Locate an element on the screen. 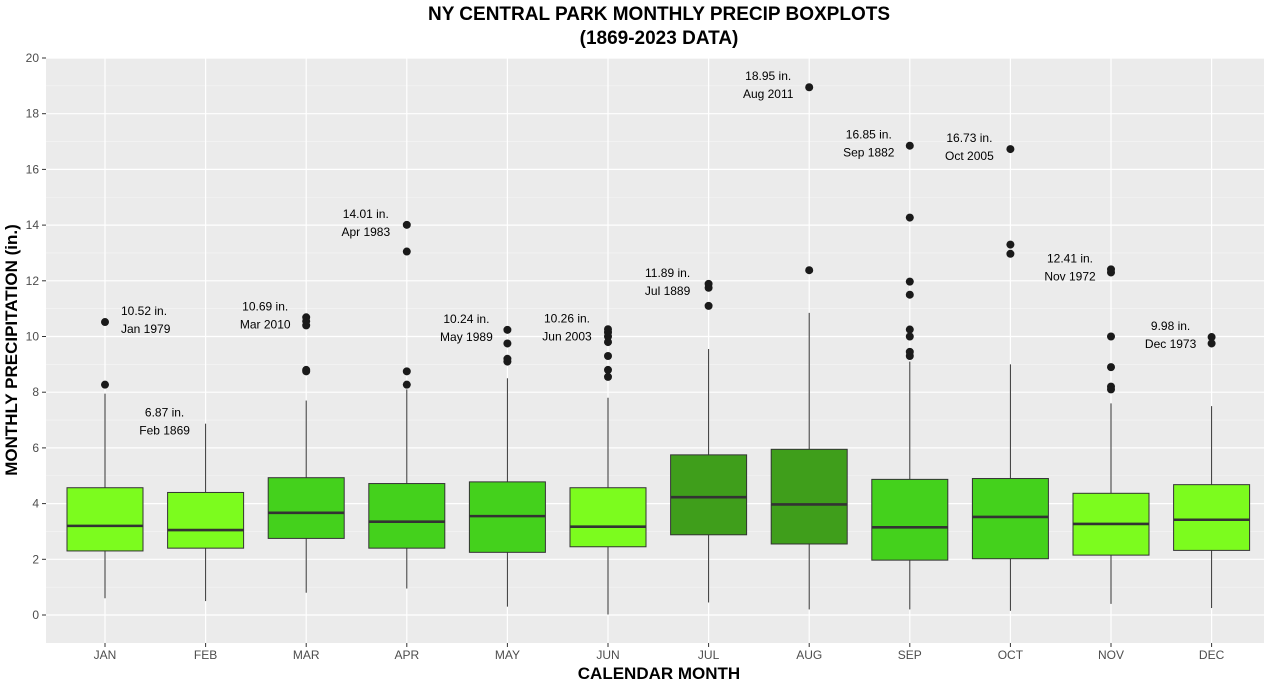  annotation-value-may: 10.24 in. is located at coordinates (466, 319).